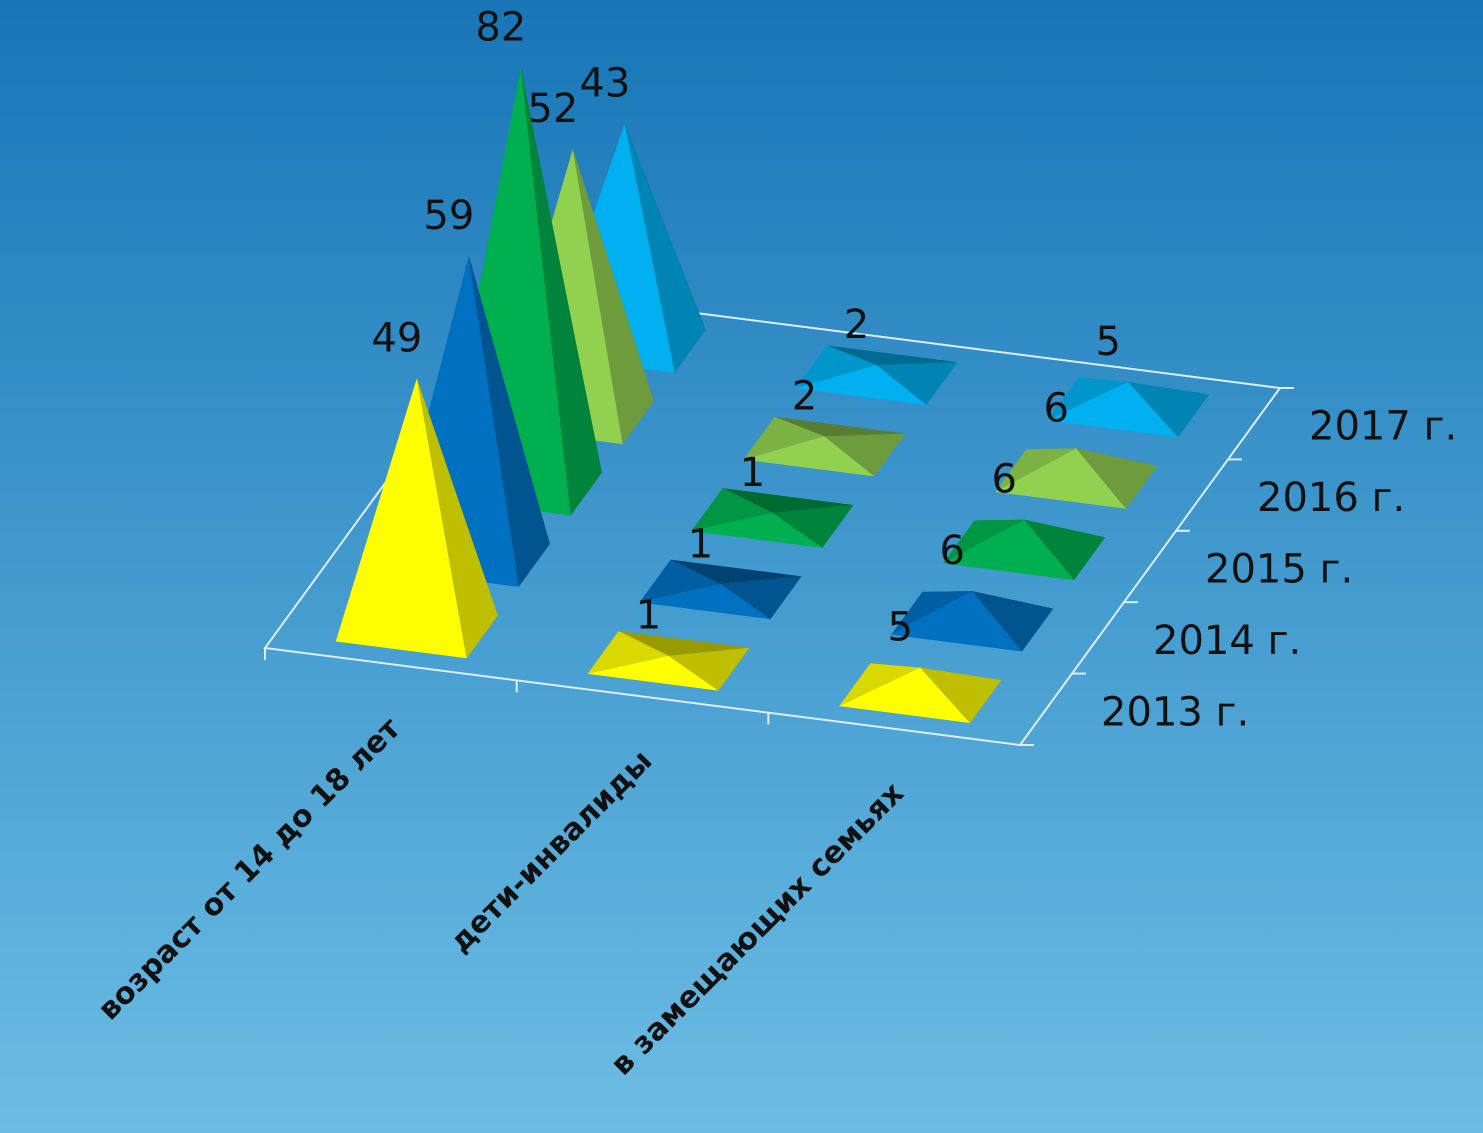 This screenshot has width=1483, height=1133. I want to click on value-label: 49, so click(396, 339).